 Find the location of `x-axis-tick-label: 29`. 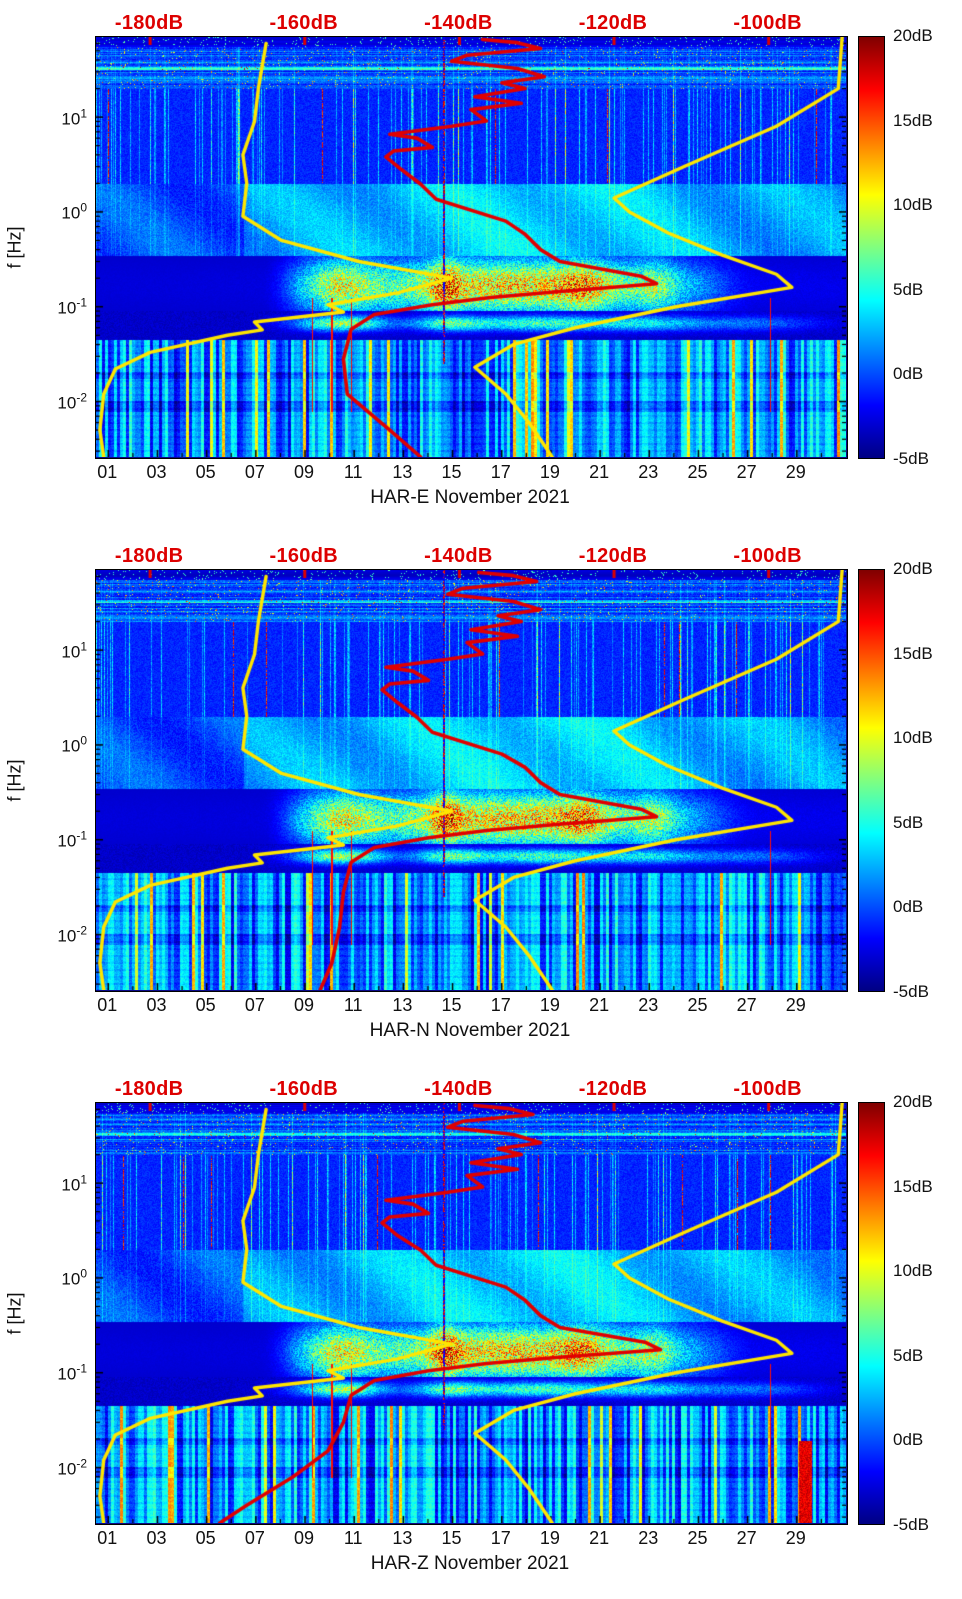

x-axis-tick-label: 29 is located at coordinates (795, 472).